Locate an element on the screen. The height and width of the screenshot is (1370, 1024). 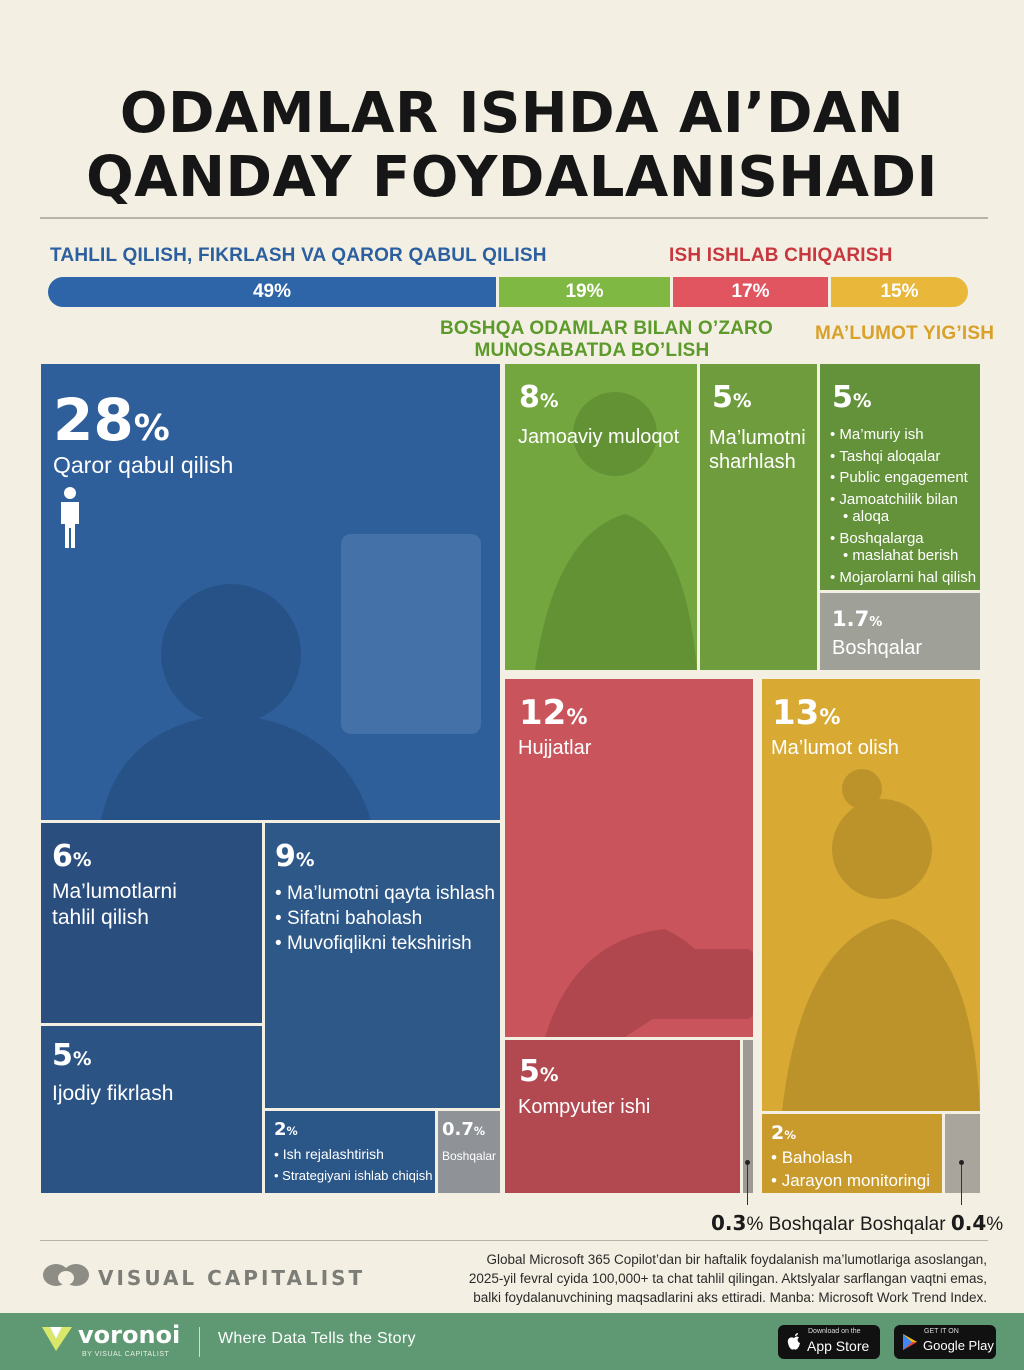
tile-info-other is located at coordinates (962, 1153).